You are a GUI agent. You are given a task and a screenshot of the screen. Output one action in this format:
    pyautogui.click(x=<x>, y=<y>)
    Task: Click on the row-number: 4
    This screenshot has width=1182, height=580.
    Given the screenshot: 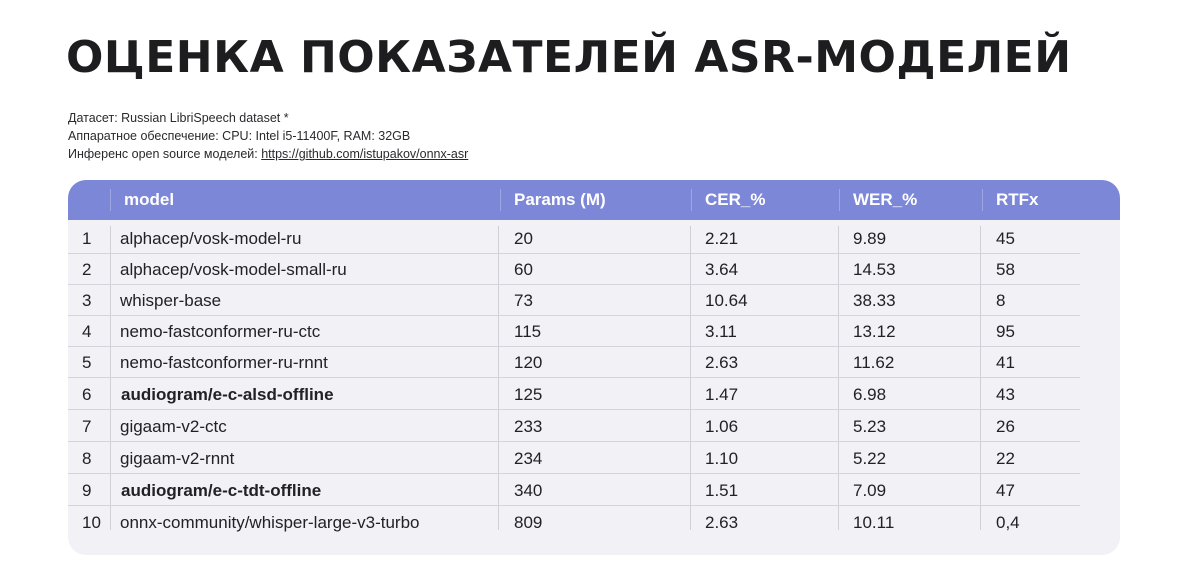 What is the action you would take?
    pyautogui.click(x=87, y=331)
    